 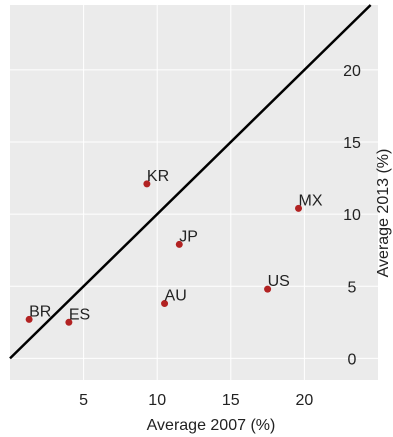 I want to click on point-label: MX, so click(x=311, y=200).